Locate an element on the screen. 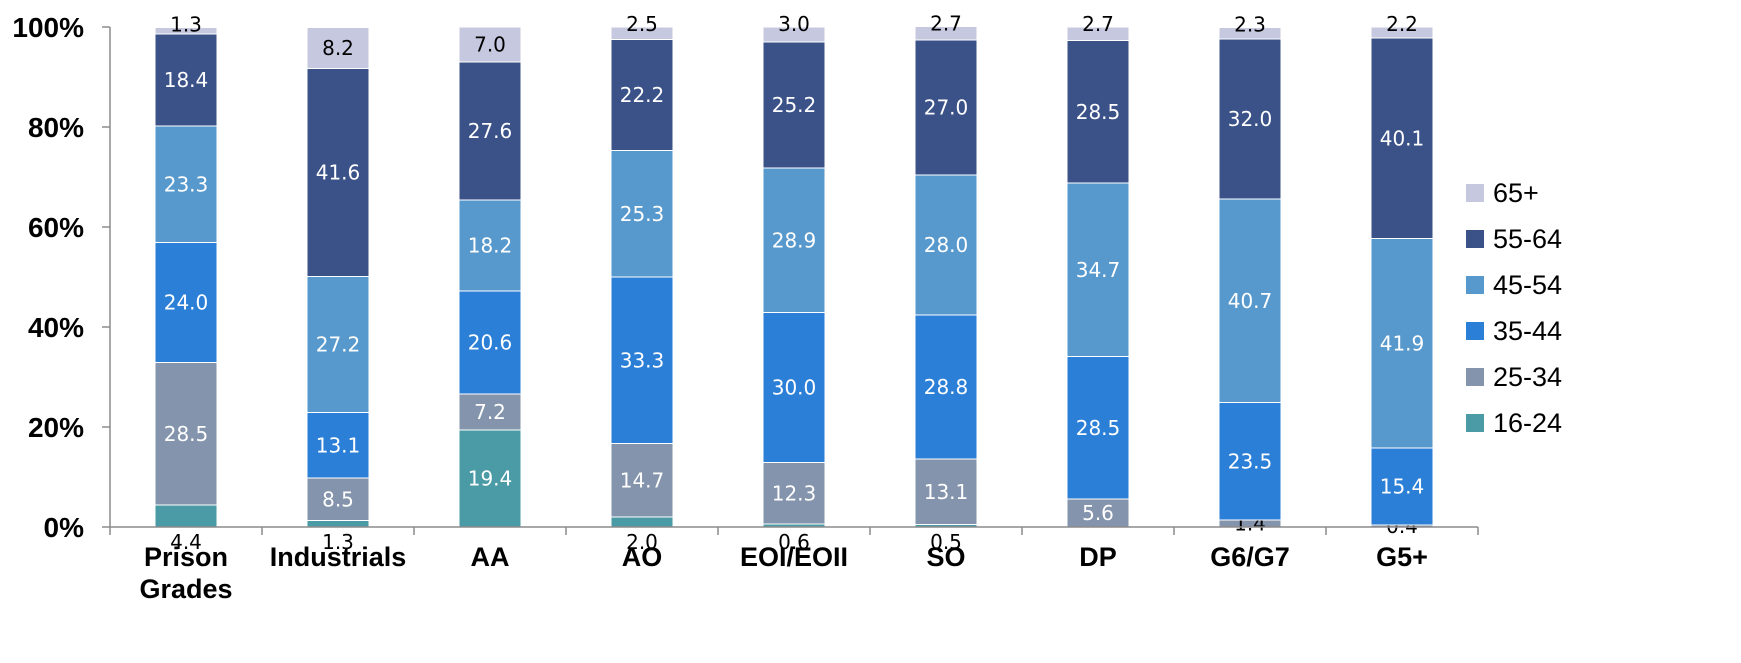 This screenshot has width=1741, height=663. data-label: 28.9 is located at coordinates (794, 240).